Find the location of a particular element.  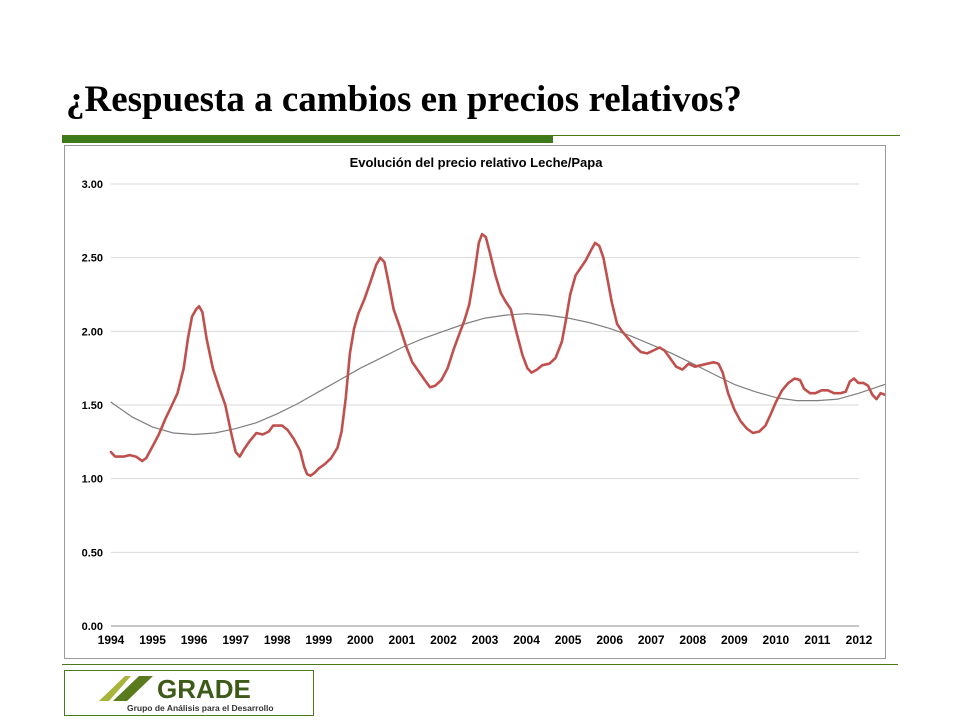

x-tick-label: 2002 is located at coordinates (443, 640).